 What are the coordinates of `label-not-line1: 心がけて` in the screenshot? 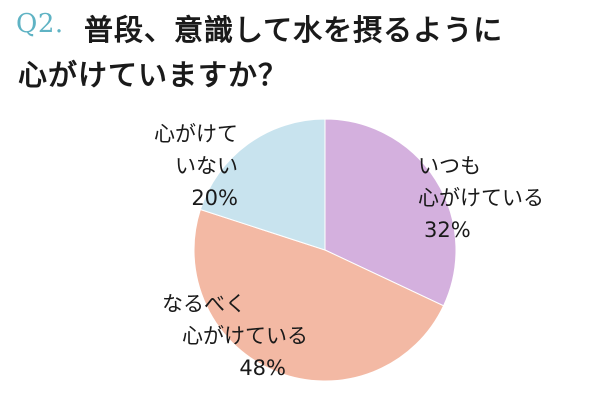 It's located at (196, 134).